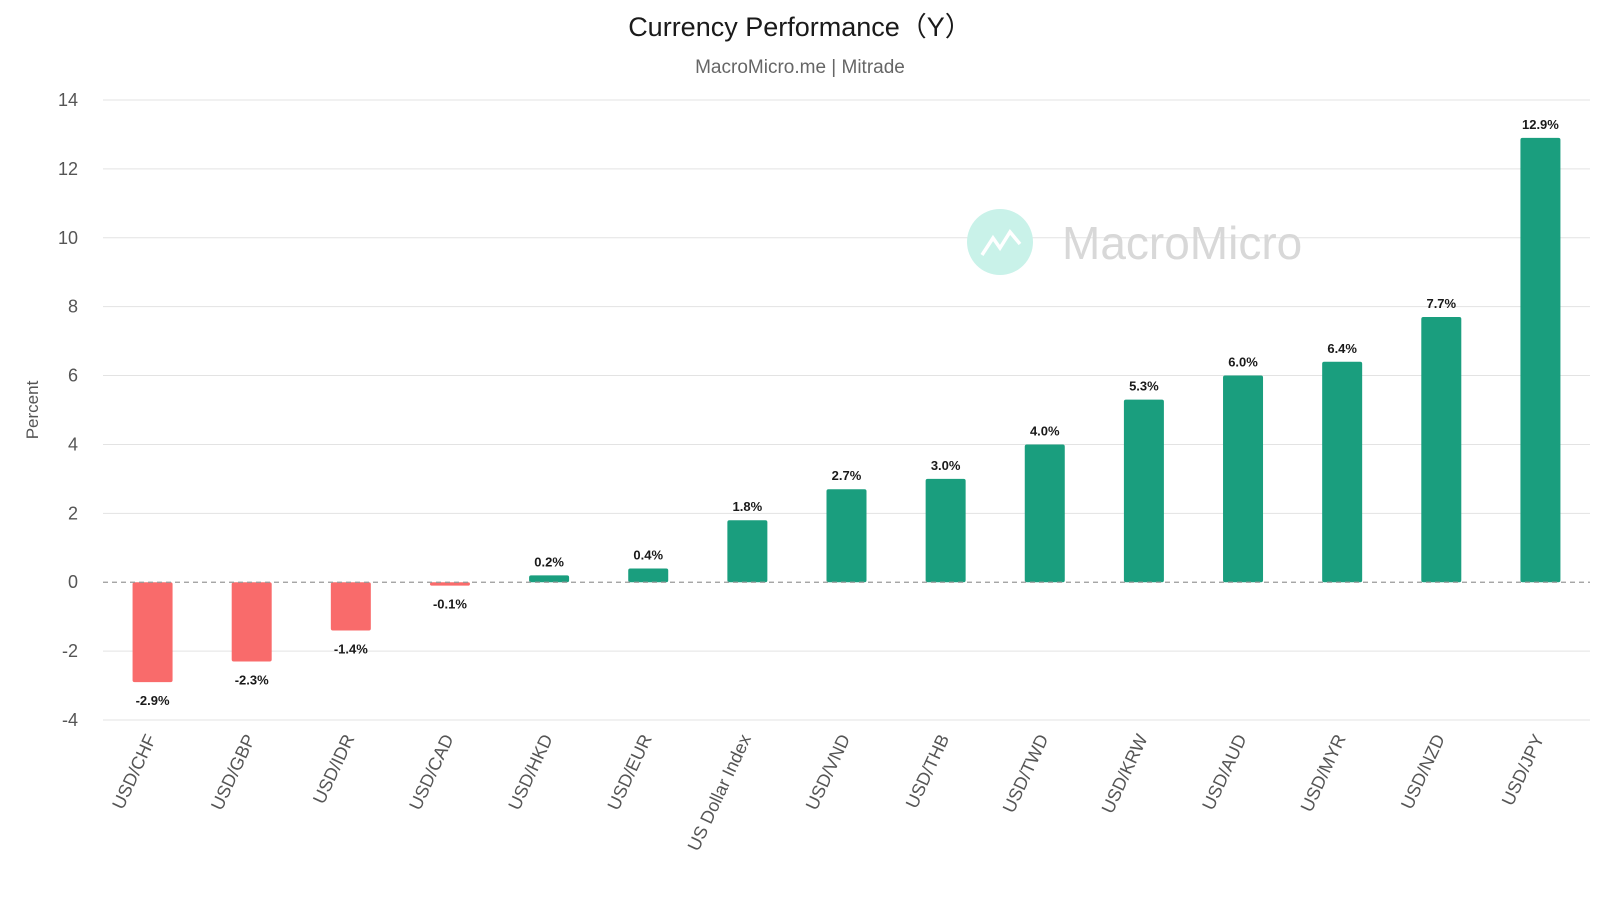 Image resolution: width=1600 pixels, height=900 pixels. What do you see at coordinates (450, 604) in the screenshot?
I see `data-label: -0.1%` at bounding box center [450, 604].